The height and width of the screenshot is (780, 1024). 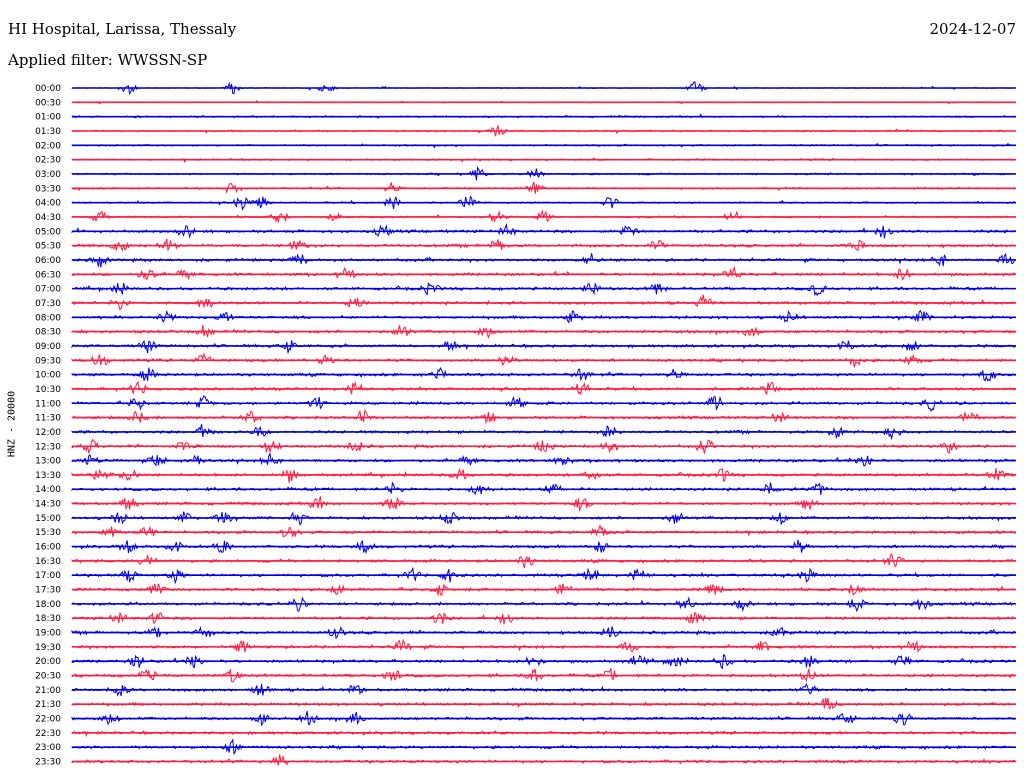 What do you see at coordinates (48, 548) in the screenshot?
I see `time-label-1600: 16:00` at bounding box center [48, 548].